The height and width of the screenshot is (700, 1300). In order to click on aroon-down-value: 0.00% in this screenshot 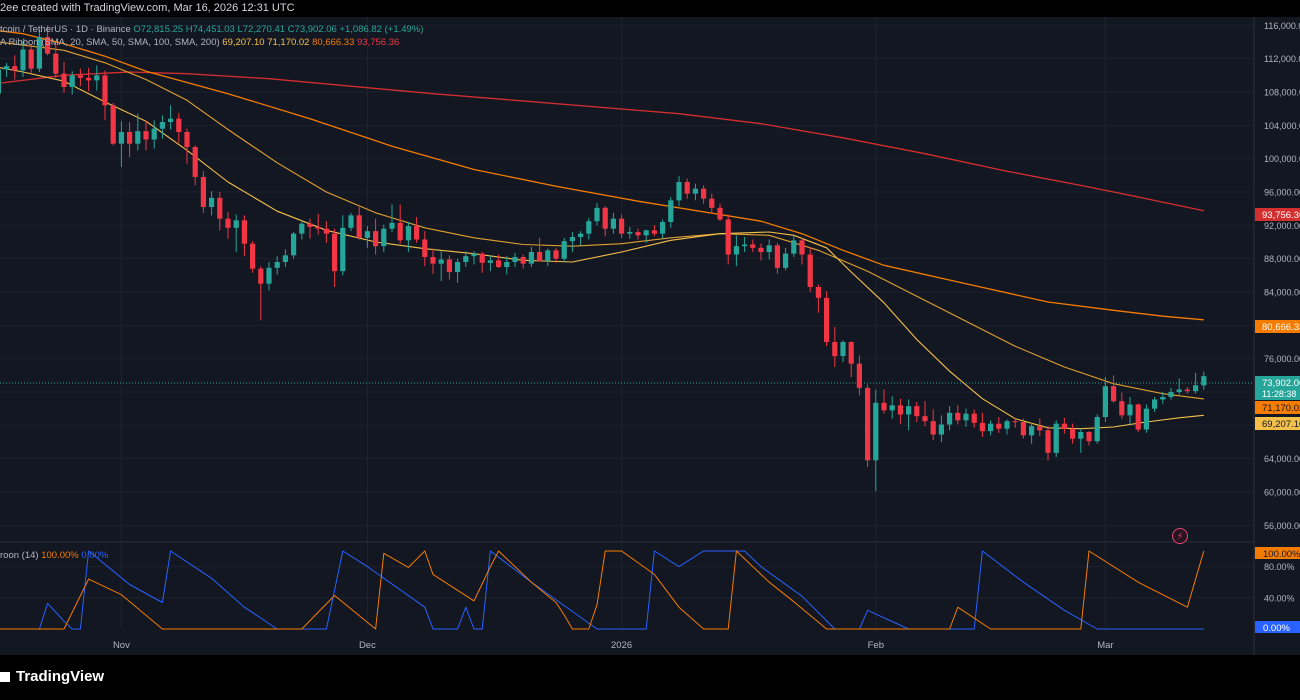, I will do `click(95, 555)`.